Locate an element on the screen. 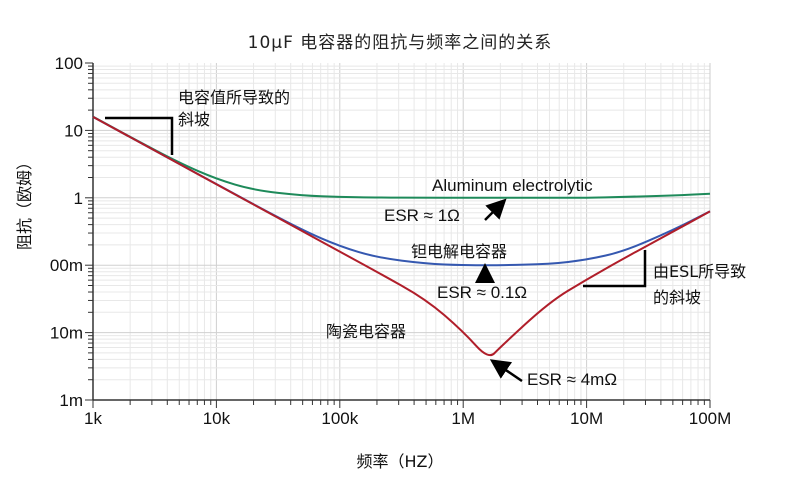  esl-slope-bracket is located at coordinates (615, 269).